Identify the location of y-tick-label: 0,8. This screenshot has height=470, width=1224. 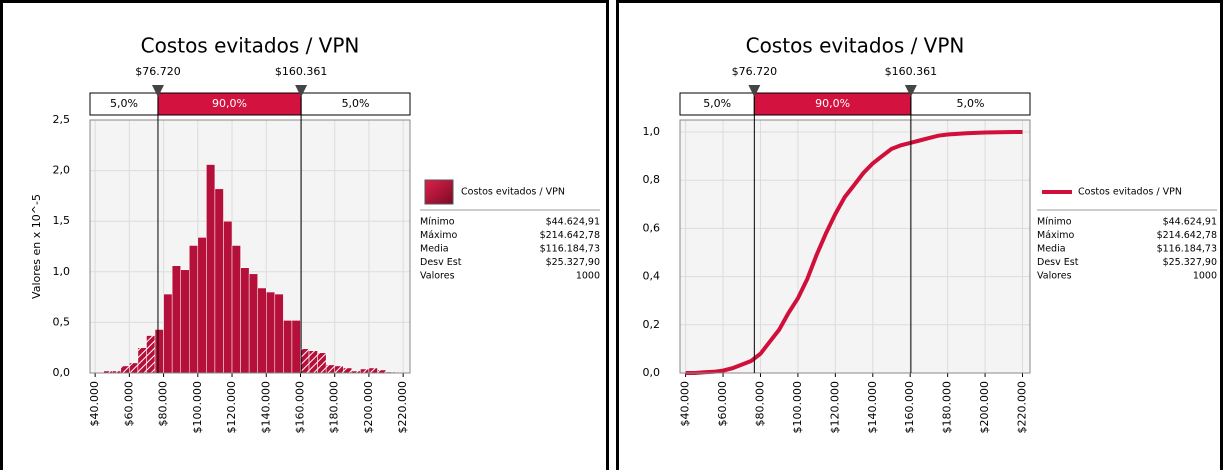
(652, 179).